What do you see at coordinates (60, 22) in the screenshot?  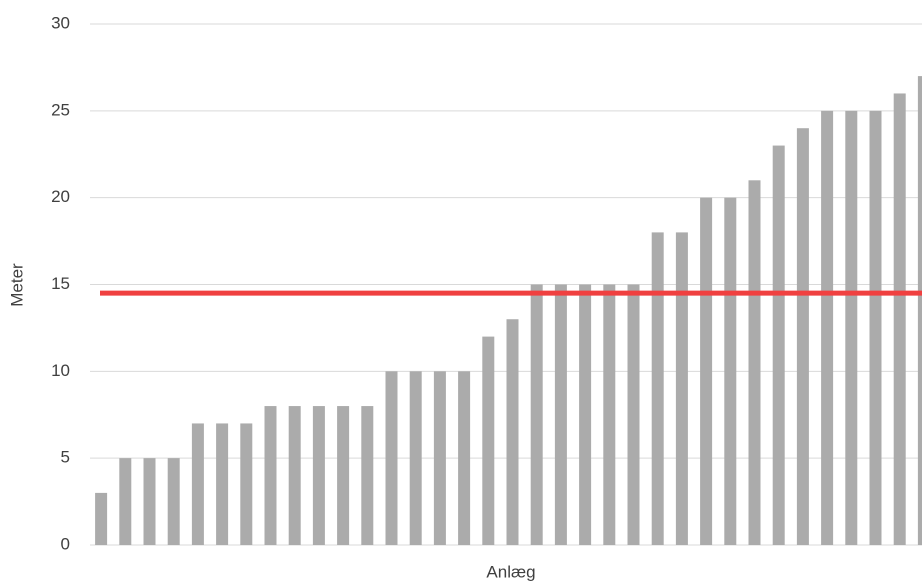 I see `y-tick-label: 30` at bounding box center [60, 22].